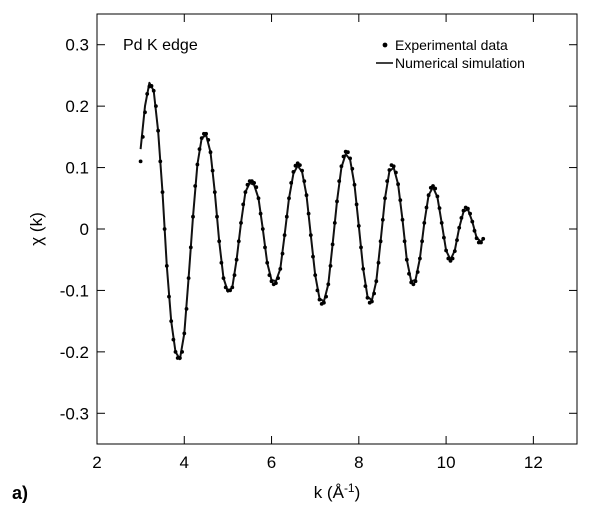 The image size is (590, 507). Describe the element at coordinates (329, 492) in the screenshot. I see `x-axis-title-main: k (Å` at that location.